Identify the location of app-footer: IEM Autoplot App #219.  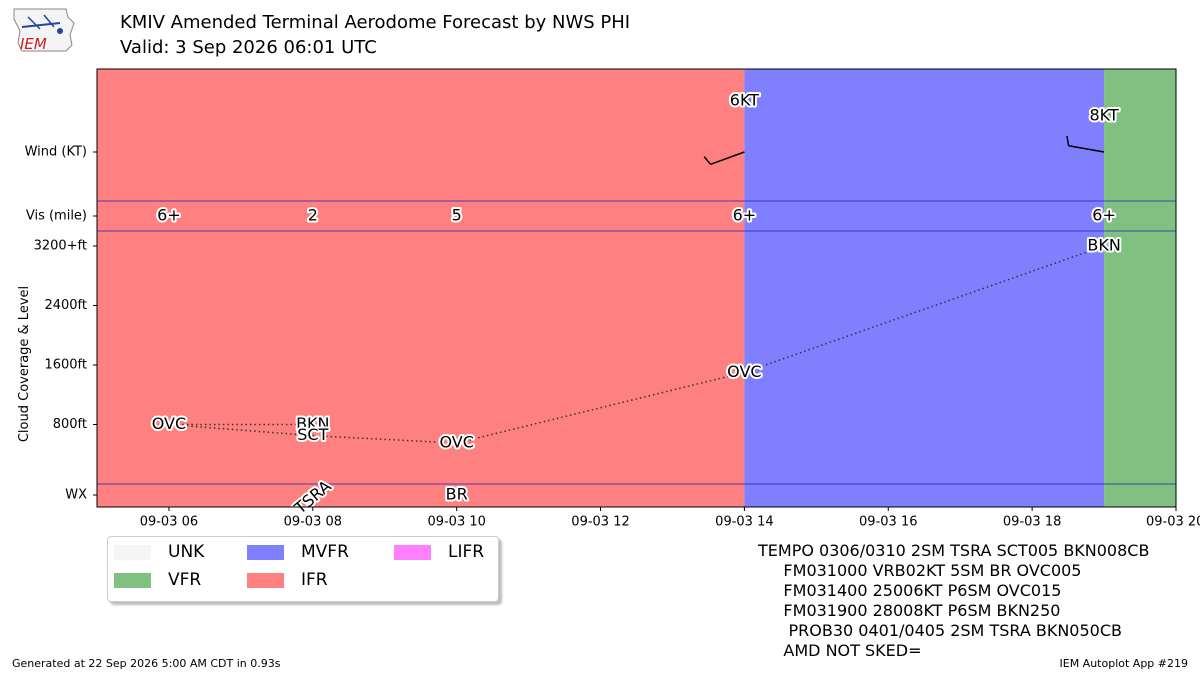
(1124, 663).